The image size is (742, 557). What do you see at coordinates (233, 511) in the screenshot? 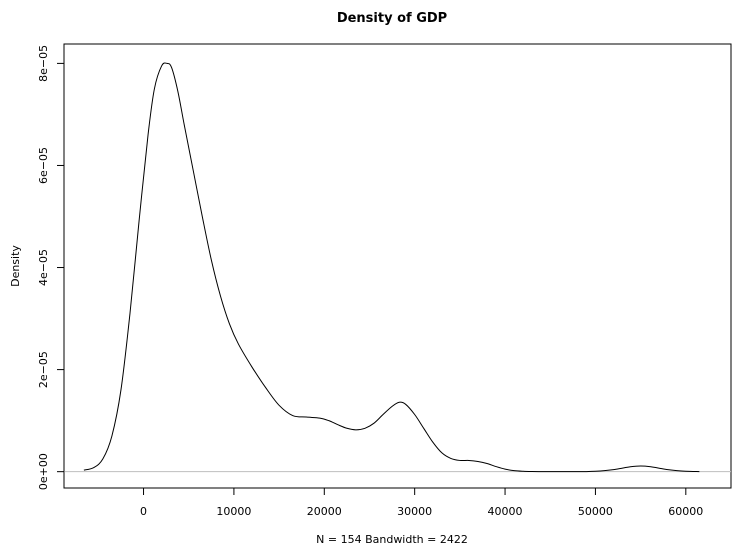
I see `x-tick-label: 10000` at bounding box center [233, 511].